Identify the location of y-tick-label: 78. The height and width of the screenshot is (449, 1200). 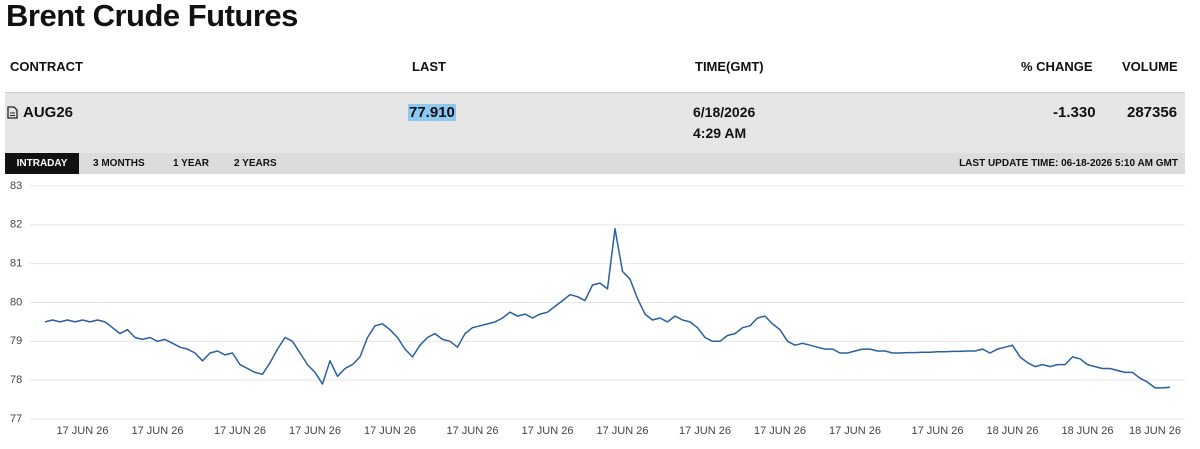
(16, 380).